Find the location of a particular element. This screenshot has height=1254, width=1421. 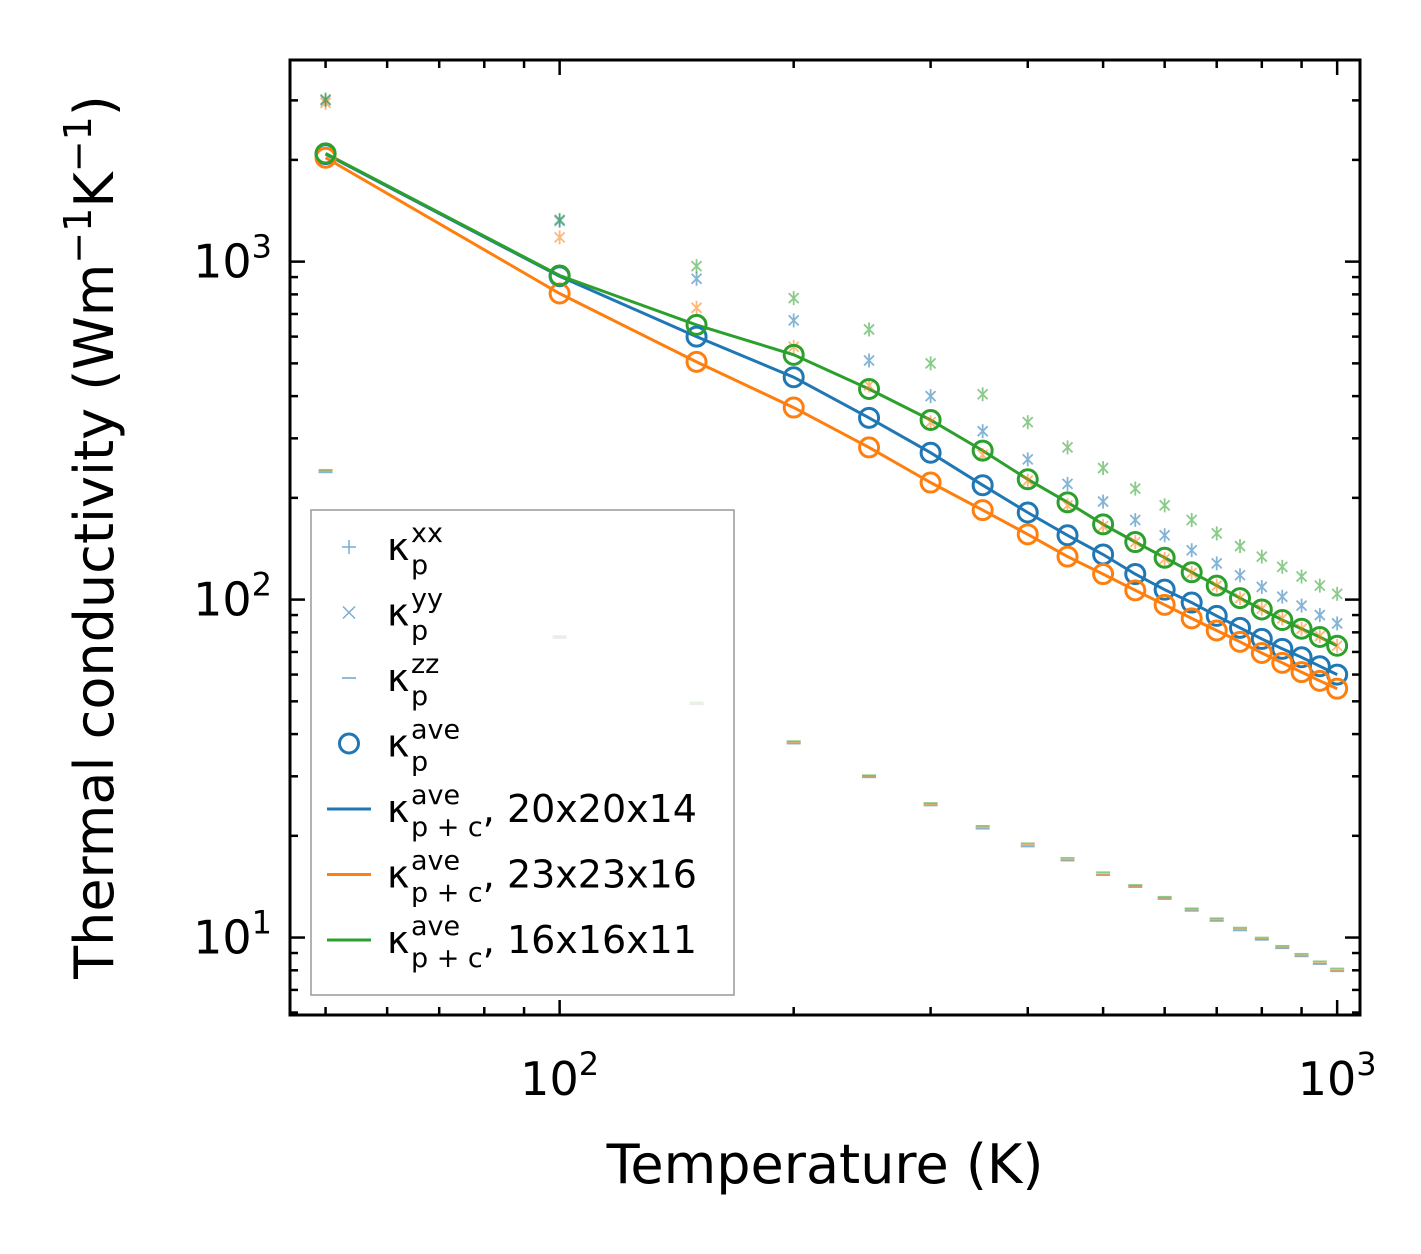

legend-label: κzz p is located at coordinates (413, 680).